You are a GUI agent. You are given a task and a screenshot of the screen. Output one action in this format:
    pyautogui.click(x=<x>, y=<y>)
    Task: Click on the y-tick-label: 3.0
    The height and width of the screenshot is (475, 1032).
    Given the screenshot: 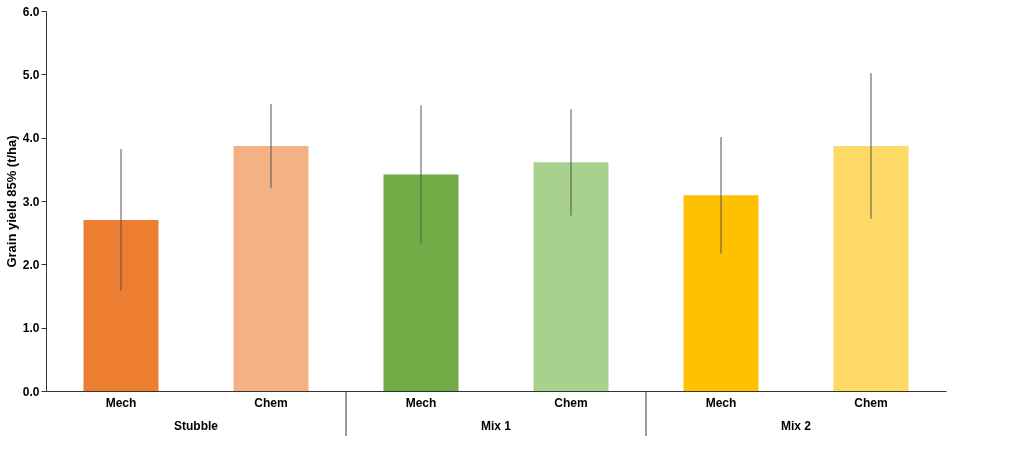 What is the action you would take?
    pyautogui.click(x=31, y=201)
    